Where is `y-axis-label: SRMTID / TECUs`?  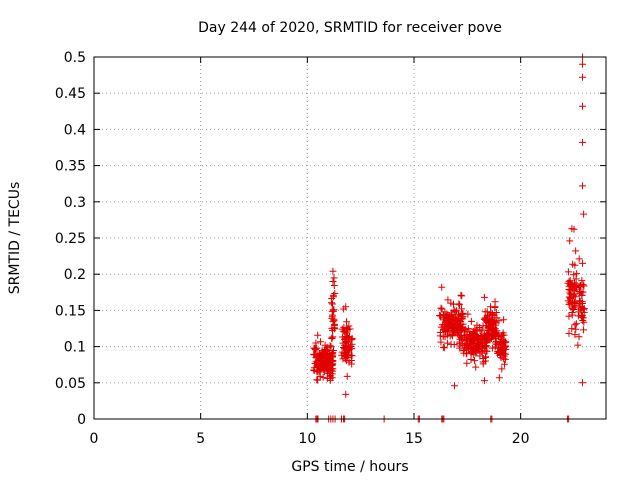
y-axis-label: SRMTID / TECUs is located at coordinates (15, 238).